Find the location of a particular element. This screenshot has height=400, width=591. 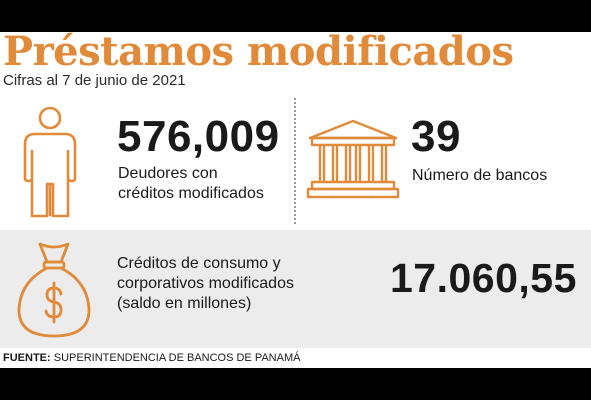

money-bag-icon is located at coordinates (54, 290).